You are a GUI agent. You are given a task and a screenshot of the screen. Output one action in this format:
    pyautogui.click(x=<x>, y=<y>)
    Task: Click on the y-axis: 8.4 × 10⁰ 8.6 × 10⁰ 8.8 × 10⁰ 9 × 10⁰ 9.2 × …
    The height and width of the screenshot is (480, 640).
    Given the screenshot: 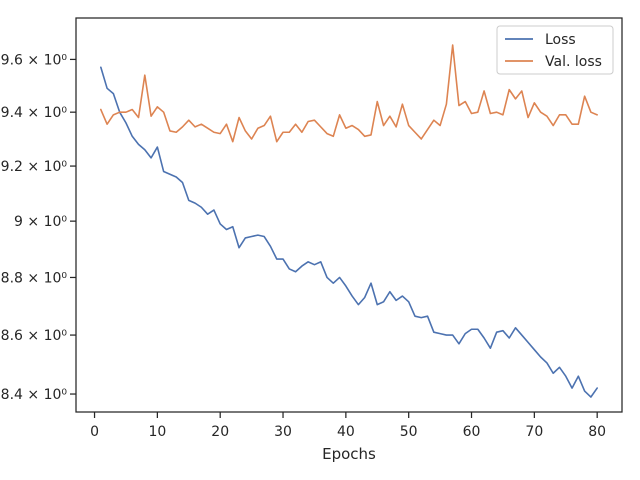 What is the action you would take?
    pyautogui.click(x=38, y=227)
    